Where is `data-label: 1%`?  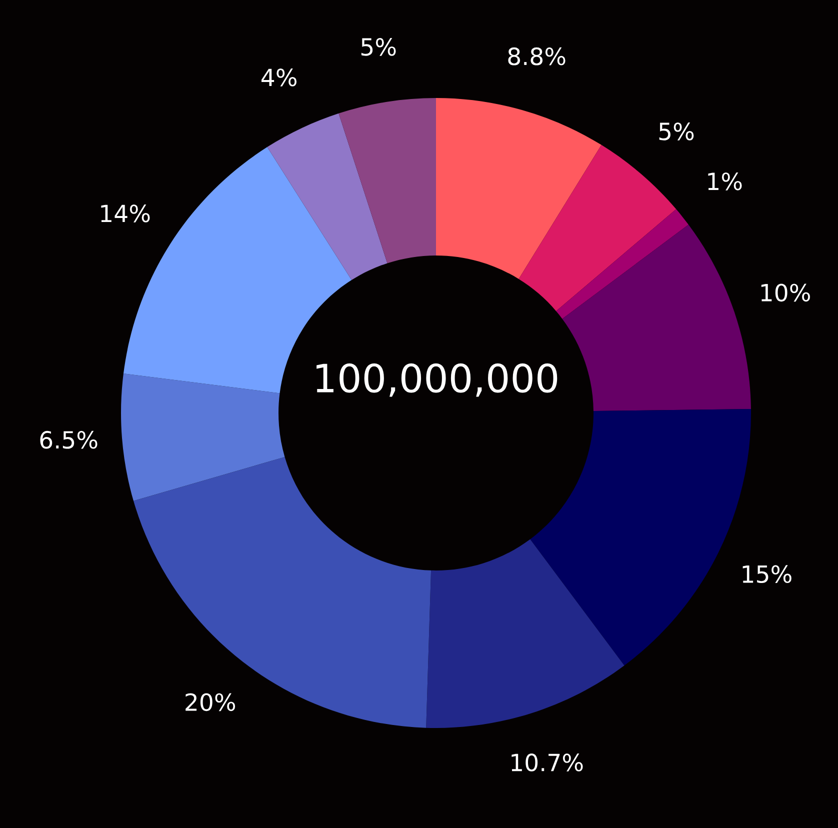
data-label: 1% is located at coordinates (725, 181).